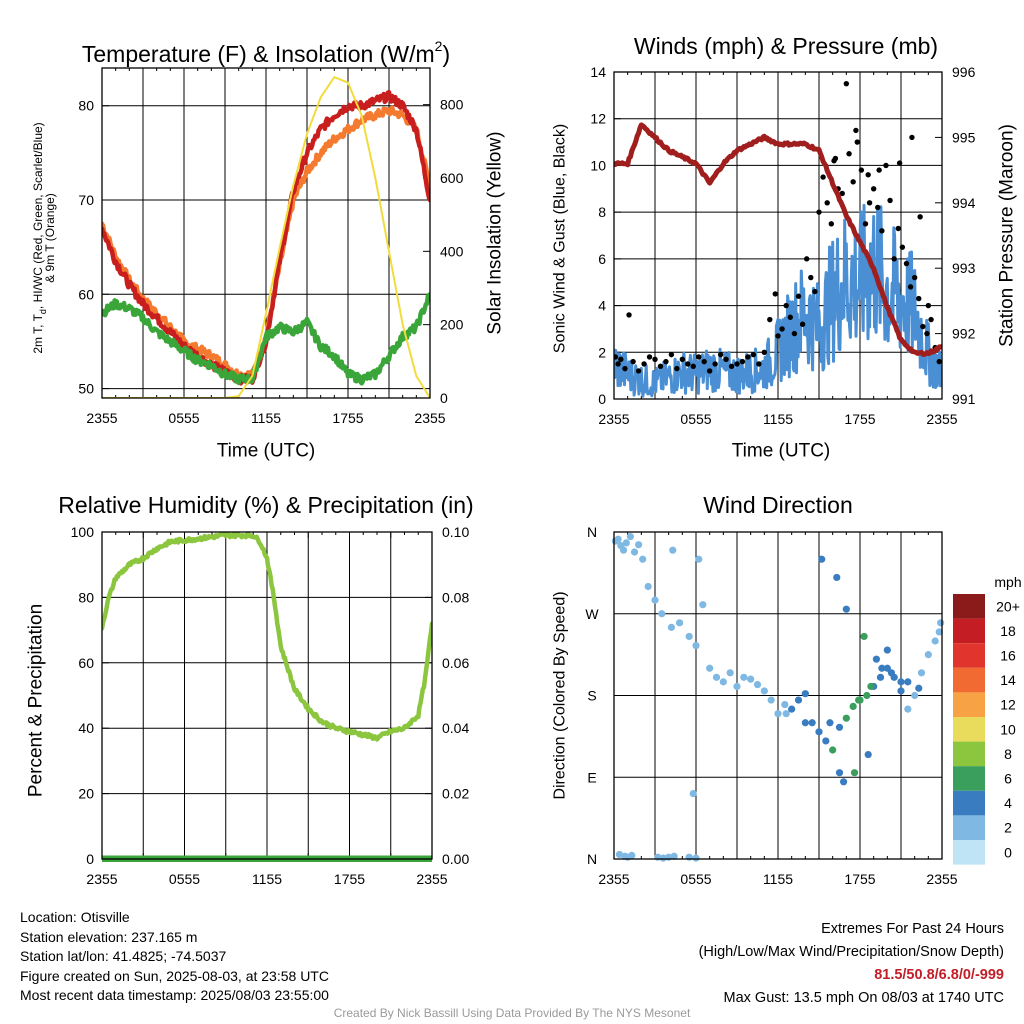 The height and width of the screenshot is (1024, 1024). What do you see at coordinates (778, 697) in the screenshot?
I see `direction-points` at bounding box center [778, 697].